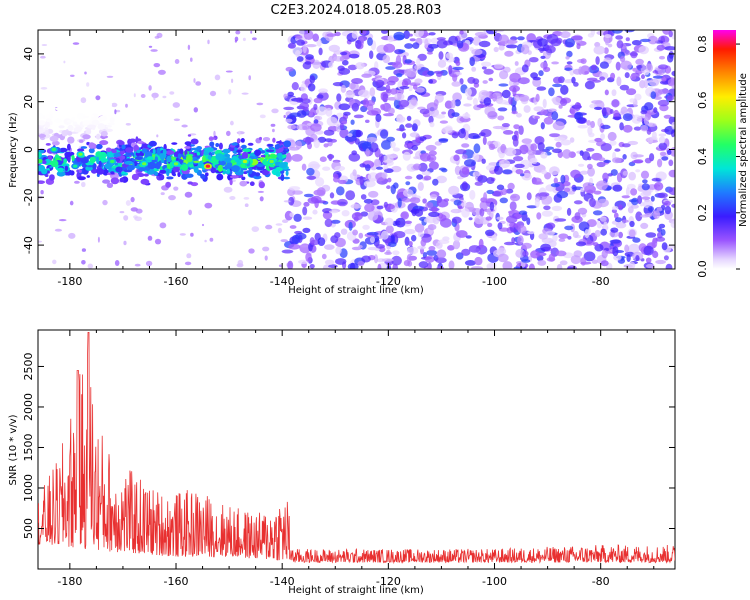  I want to click on snr-ylabel: SNR (10 * v/v), so click(13, 449).